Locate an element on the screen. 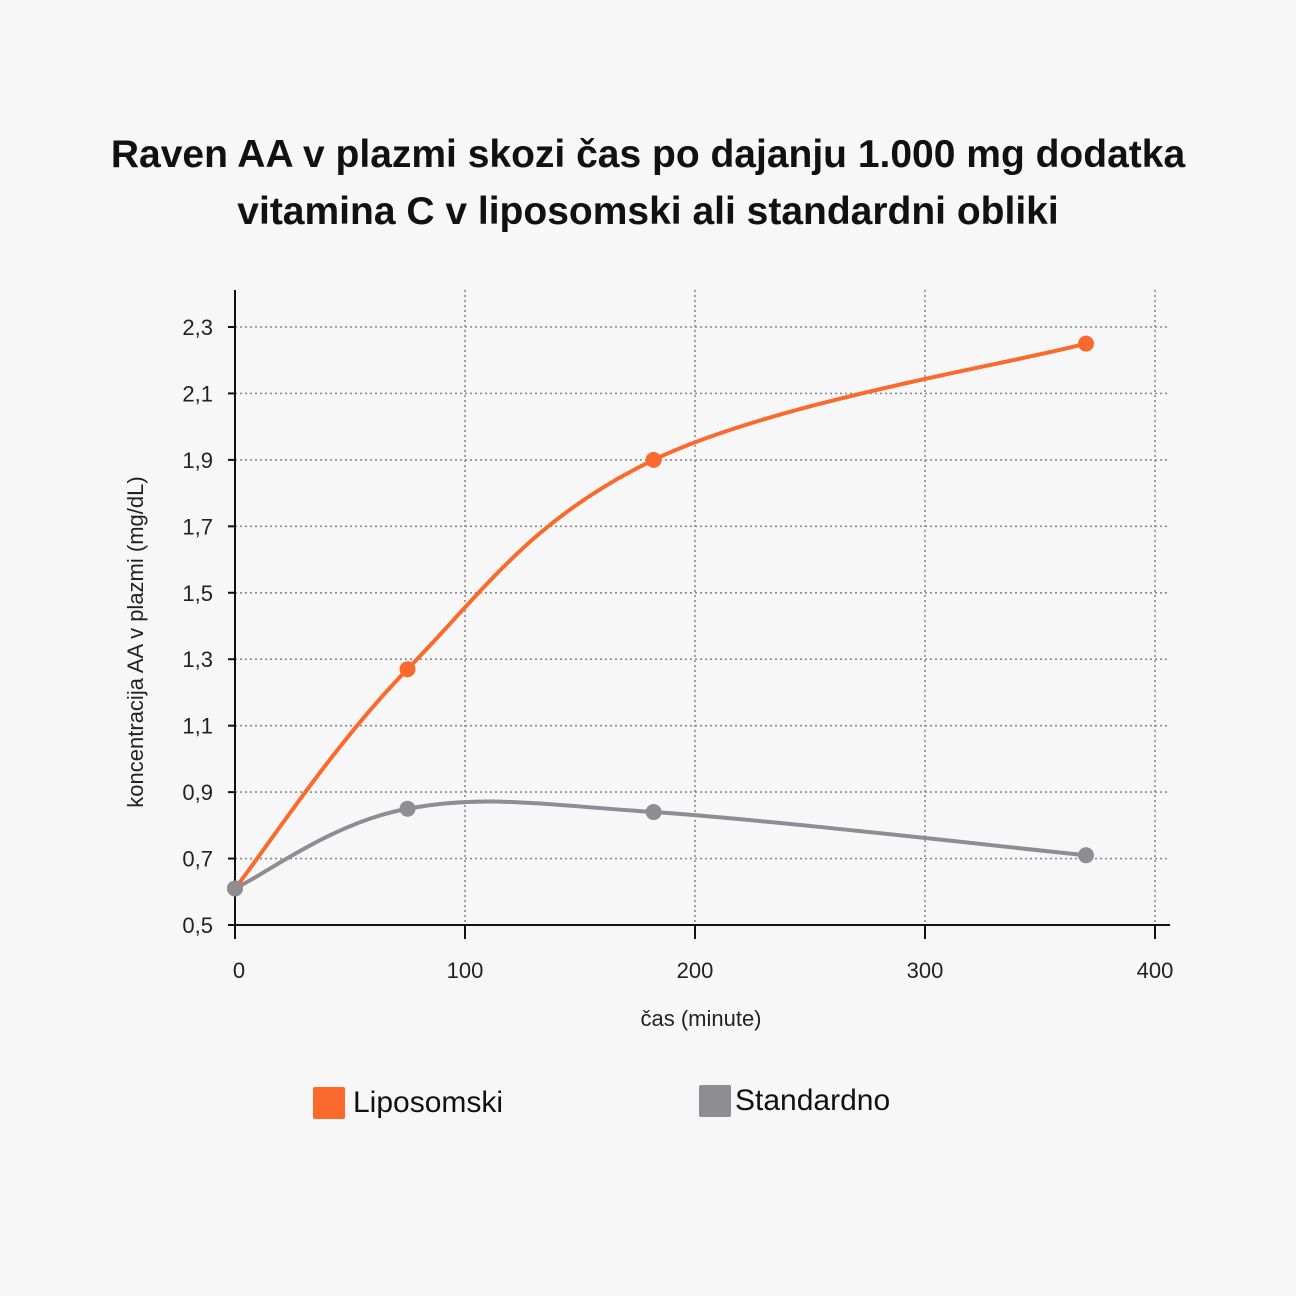 The image size is (1296, 1296). legend-swatch-liposomski is located at coordinates (329, 1103).